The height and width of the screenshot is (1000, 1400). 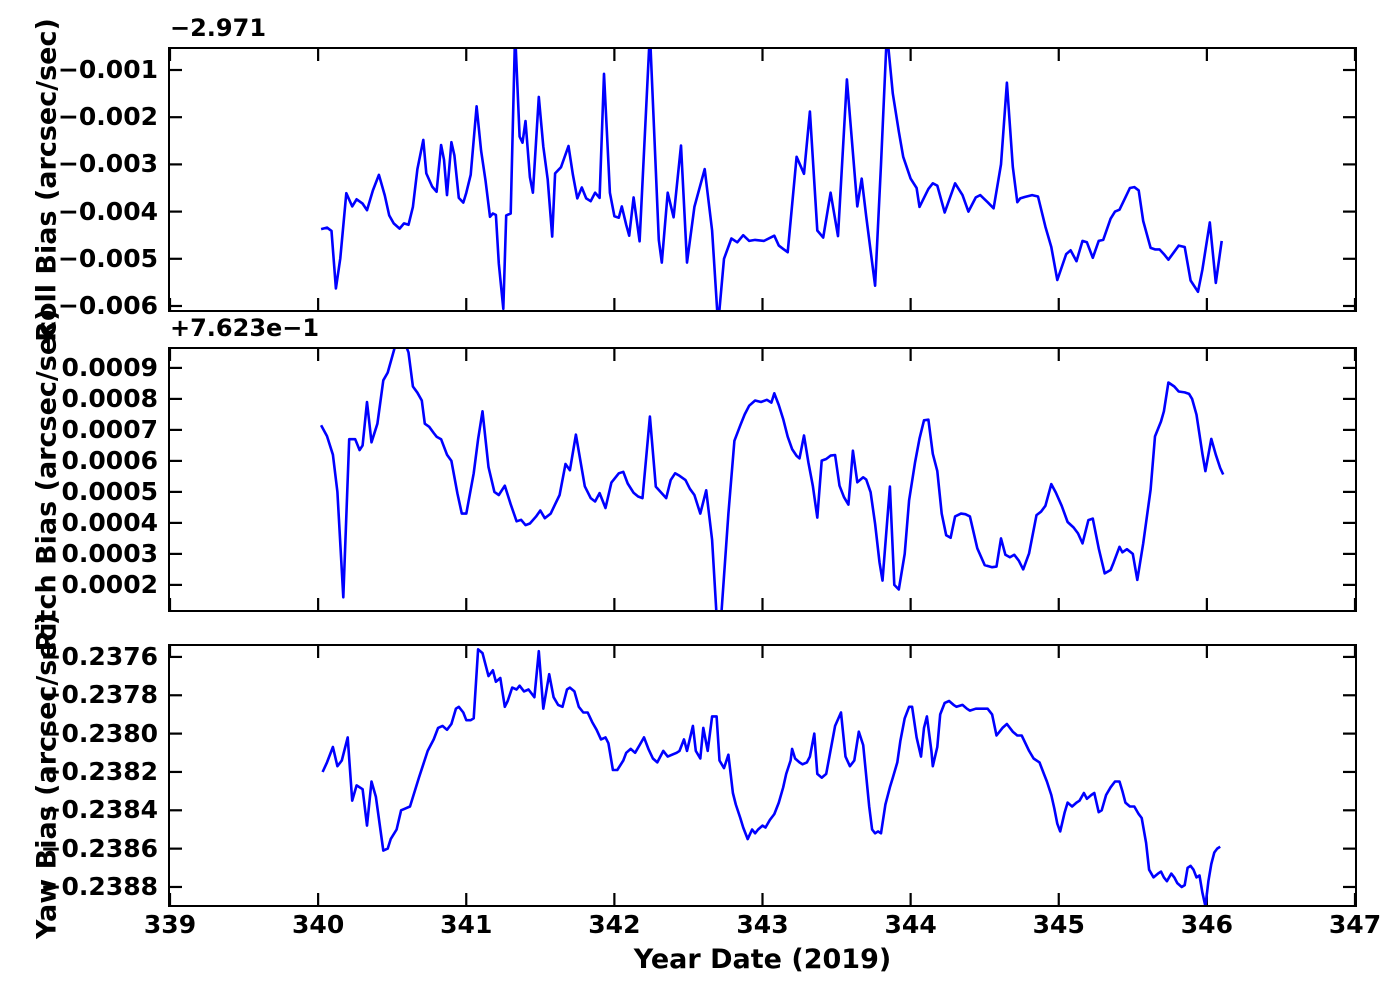 What do you see at coordinates (107, 258) in the screenshot?
I see `y-tick-label: −0.005` at bounding box center [107, 258].